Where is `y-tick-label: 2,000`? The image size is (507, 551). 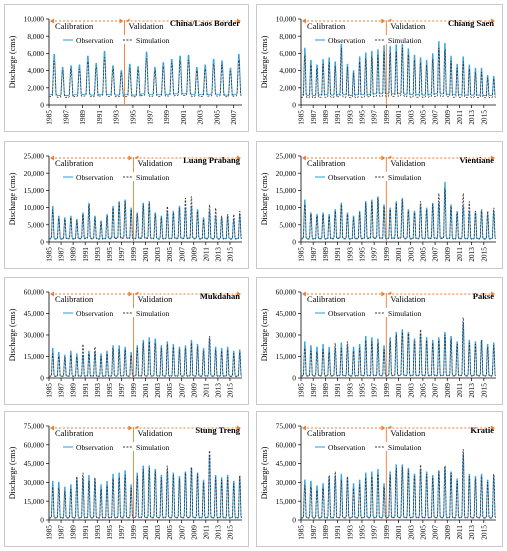
y-tick-label: 2,000 is located at coordinates (35, 87).